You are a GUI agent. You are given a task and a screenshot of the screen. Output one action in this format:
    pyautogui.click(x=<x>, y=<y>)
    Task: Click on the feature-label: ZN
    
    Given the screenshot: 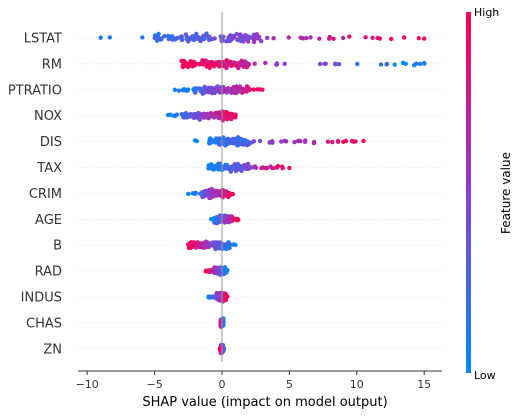 What is the action you would take?
    pyautogui.click(x=52, y=349)
    